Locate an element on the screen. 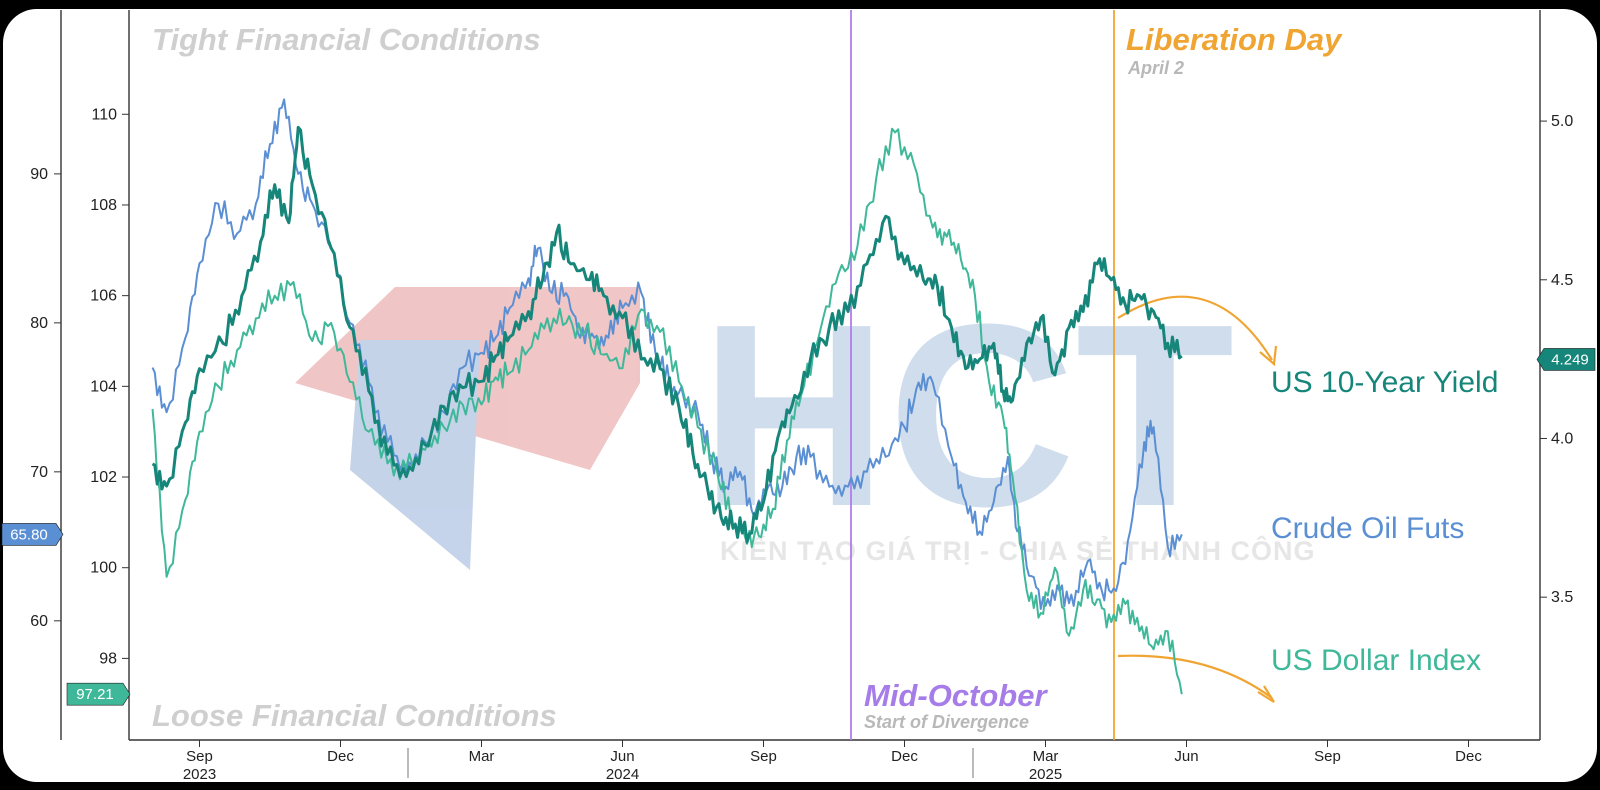  dxy-axis-tick-label: 110 is located at coordinates (104, 114).